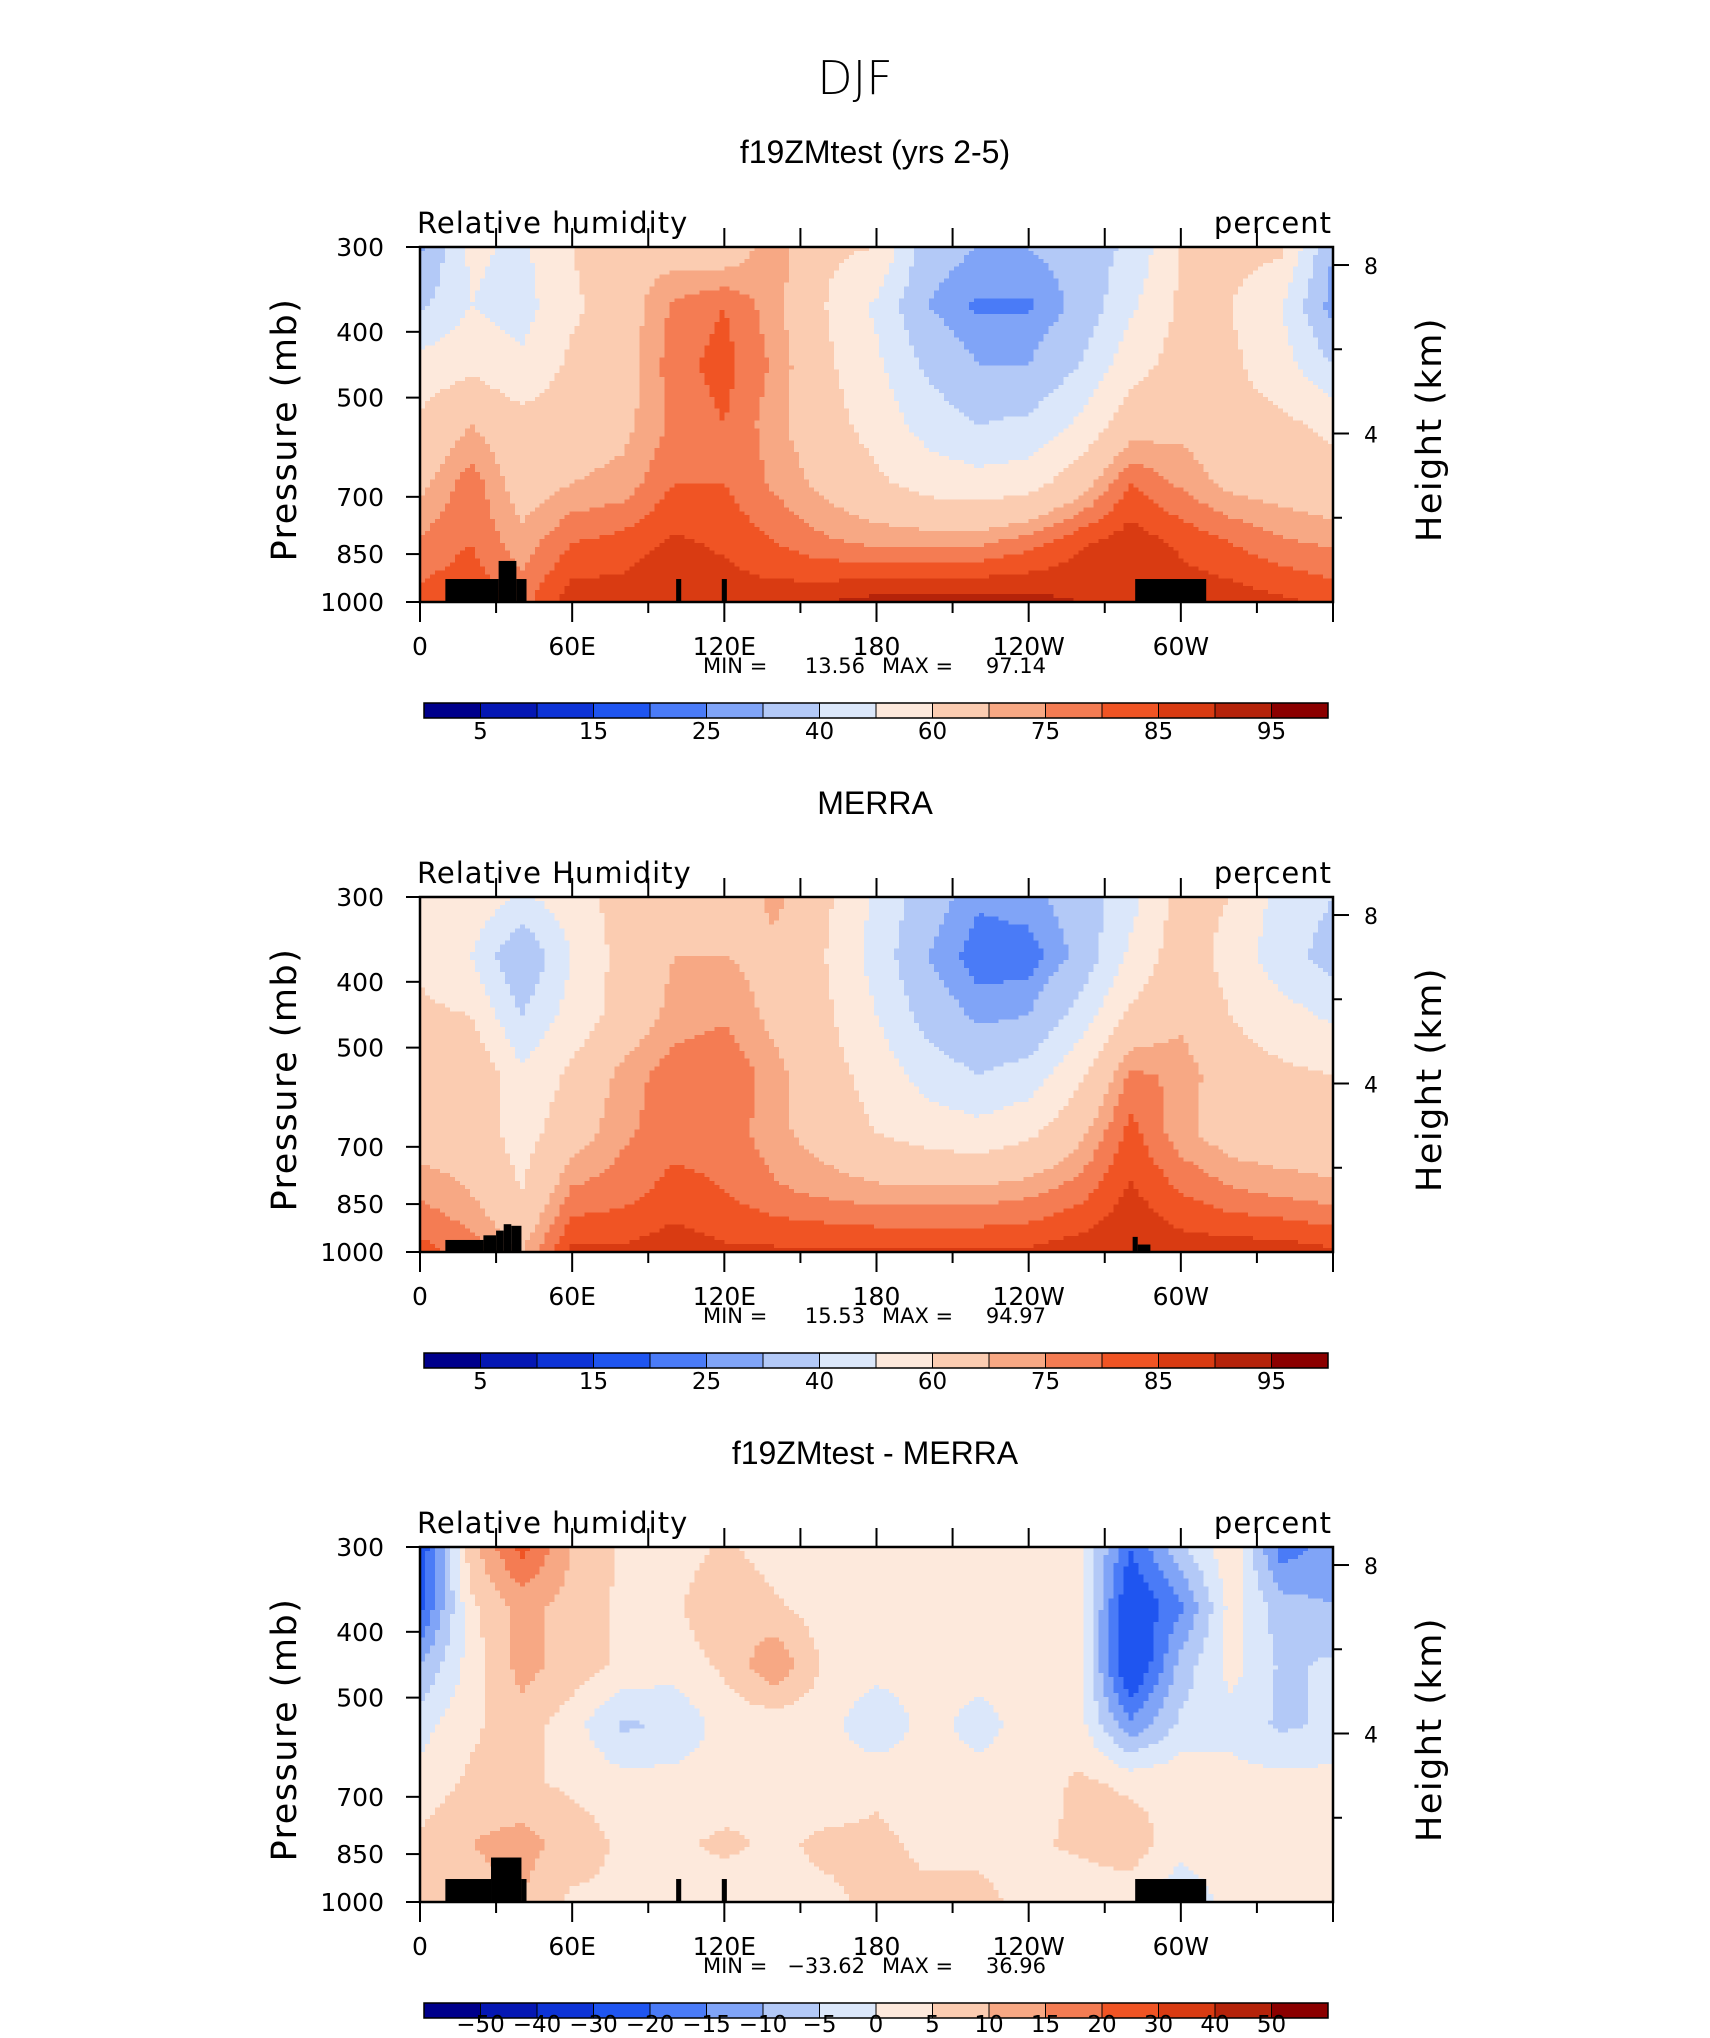 The height and width of the screenshot is (2038, 1710). What do you see at coordinates (352, 1902) in the screenshot?
I see `y-tick-label: 1000` at bounding box center [352, 1902].